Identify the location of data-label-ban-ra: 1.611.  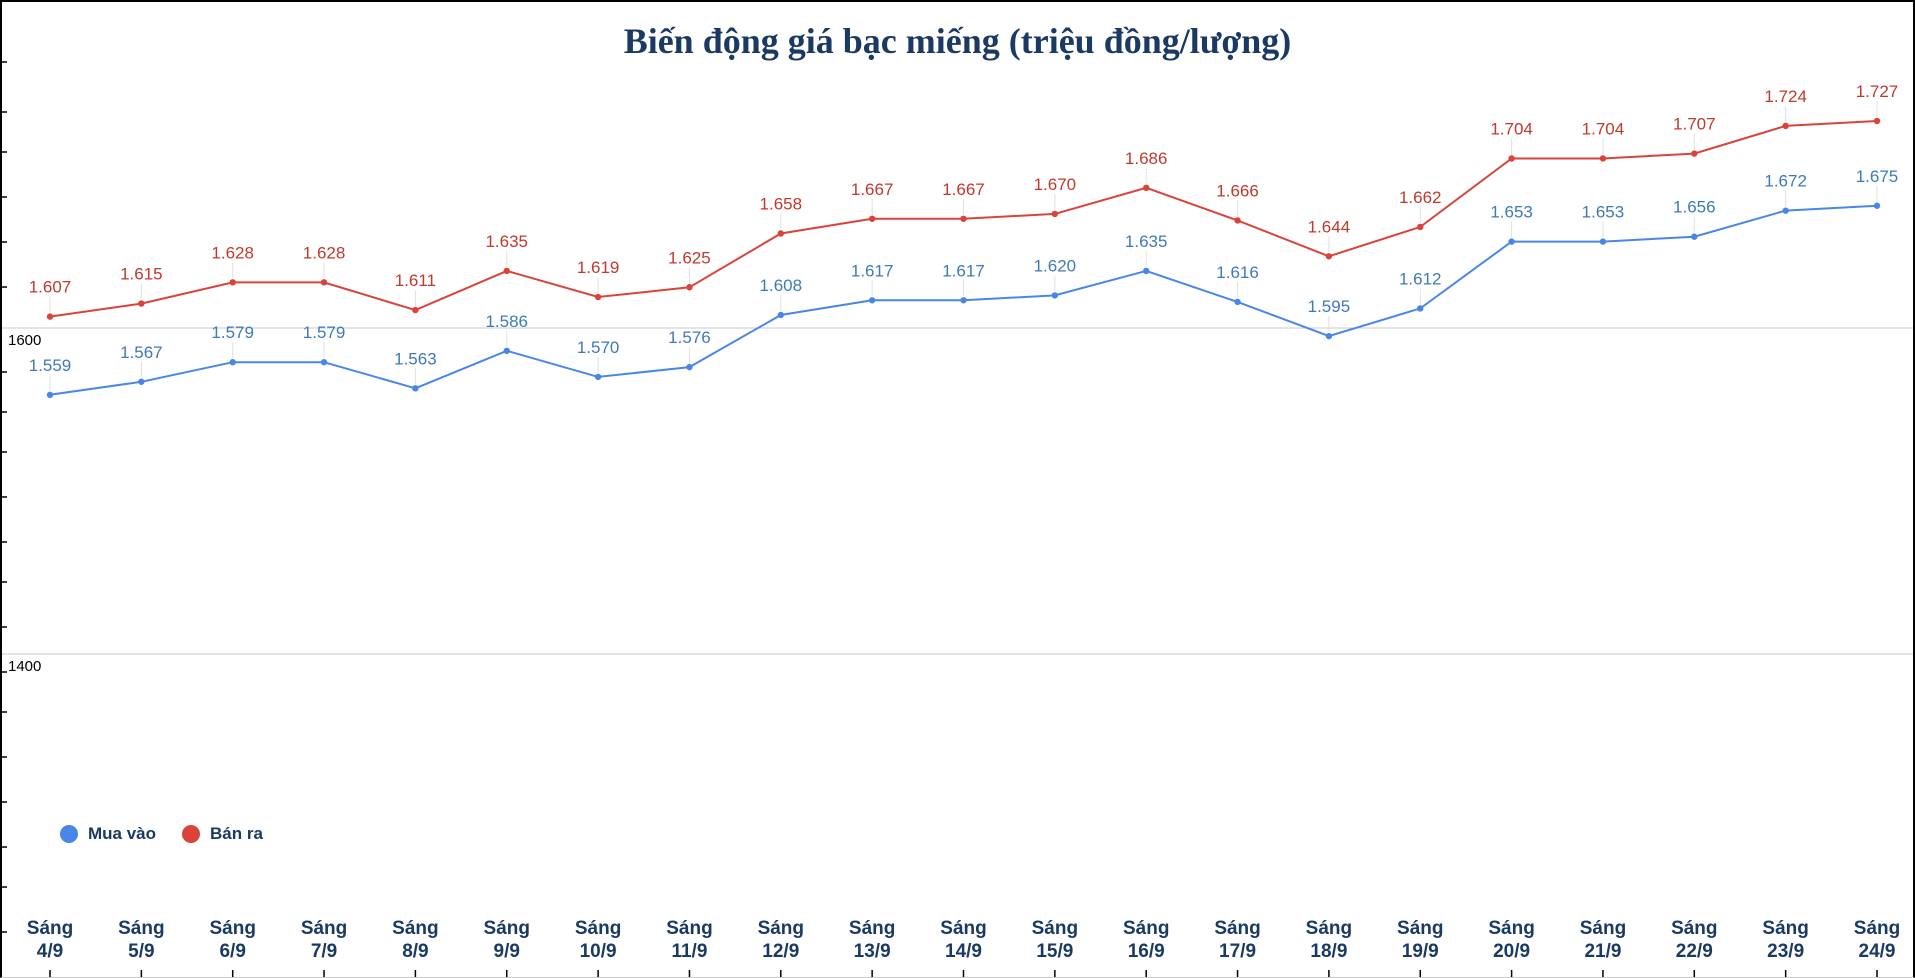
(415, 280).